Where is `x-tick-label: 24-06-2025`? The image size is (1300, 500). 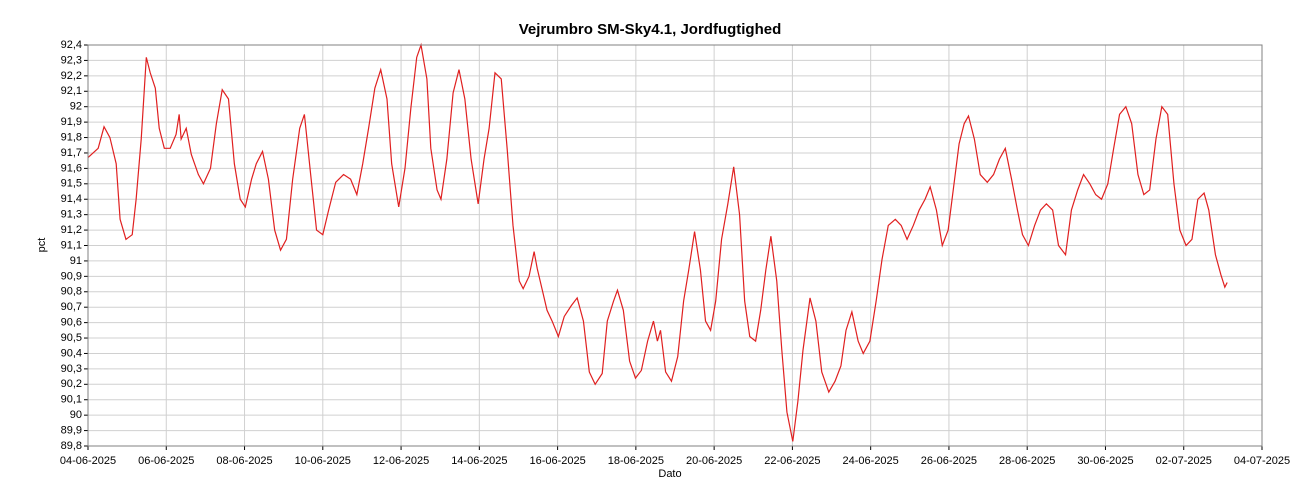
x-tick-label: 24-06-2025 is located at coordinates (871, 461).